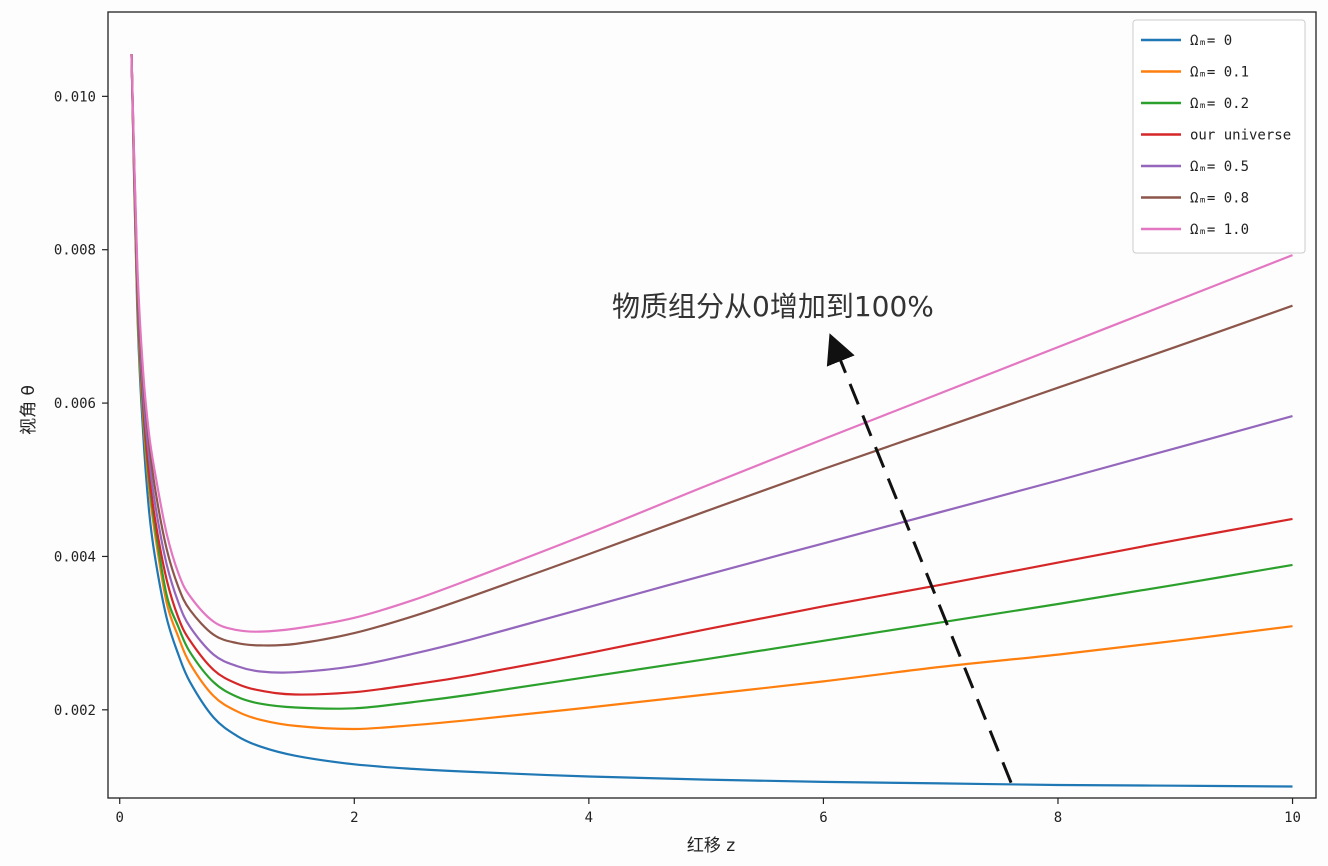 The width and height of the screenshot is (1328, 866). I want to click on x-tick-label: 10, so click(1292, 818).